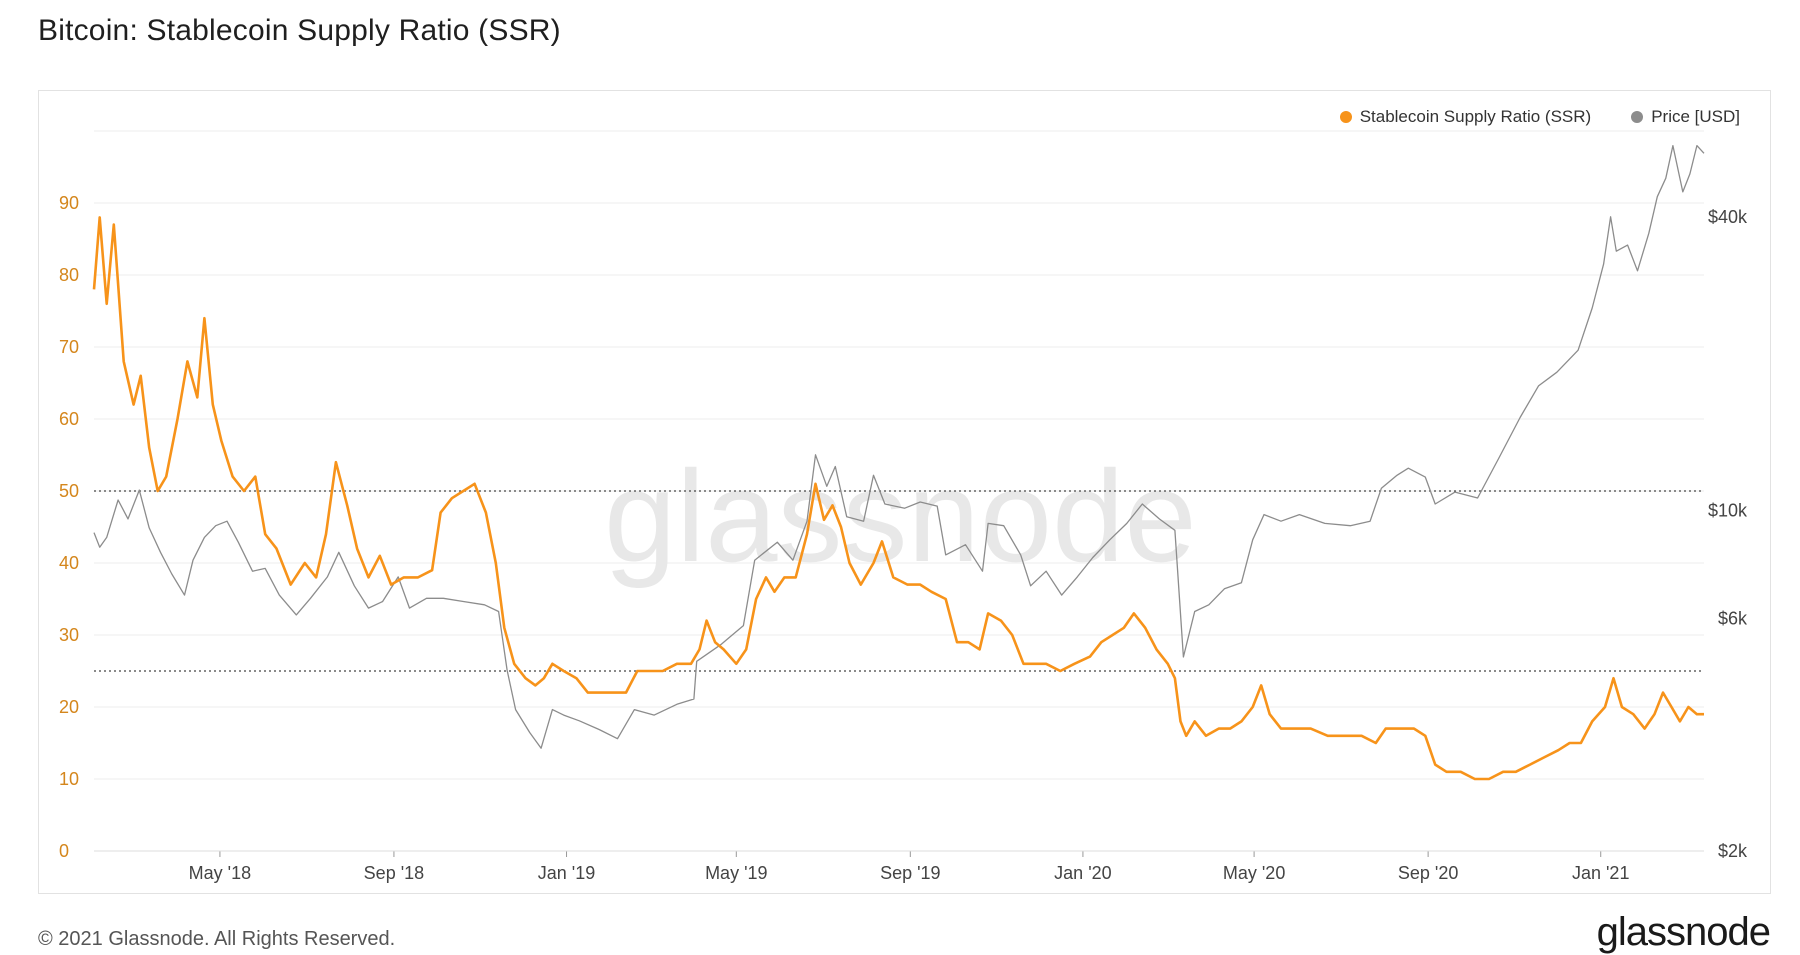  I want to click on chart-watermark: glassnode, so click(900, 516).